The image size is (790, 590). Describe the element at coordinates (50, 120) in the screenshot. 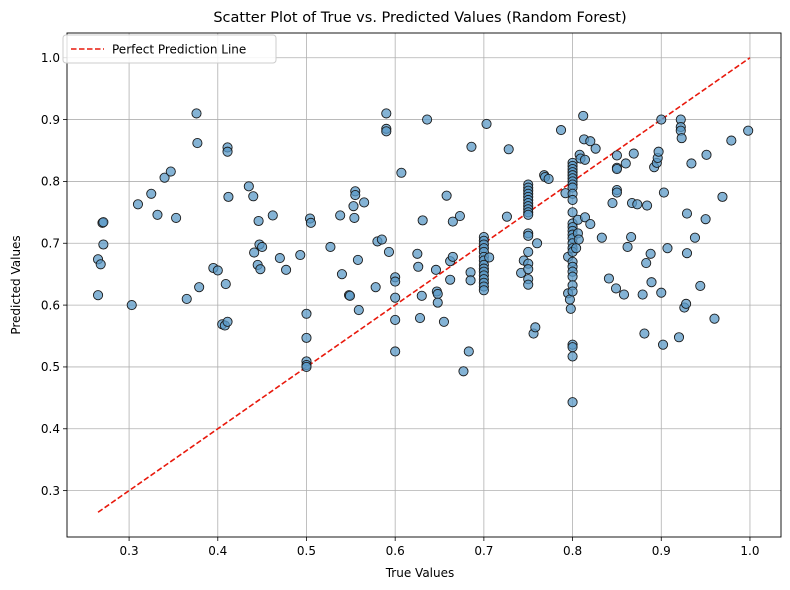

I see `y-tick-label: 0.9` at that location.